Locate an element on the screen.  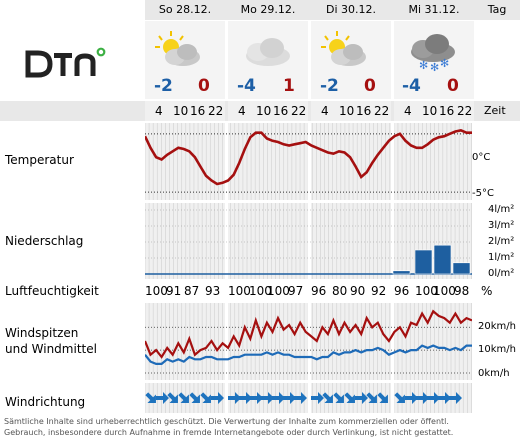
humidity-value: 97 is located at coordinates (296, 291).